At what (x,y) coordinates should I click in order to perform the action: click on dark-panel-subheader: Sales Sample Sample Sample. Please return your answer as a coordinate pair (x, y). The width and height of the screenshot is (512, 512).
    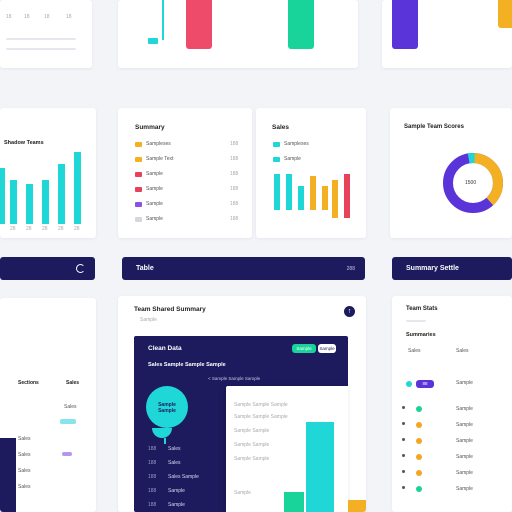
    Looking at the image, I should click on (187, 365).